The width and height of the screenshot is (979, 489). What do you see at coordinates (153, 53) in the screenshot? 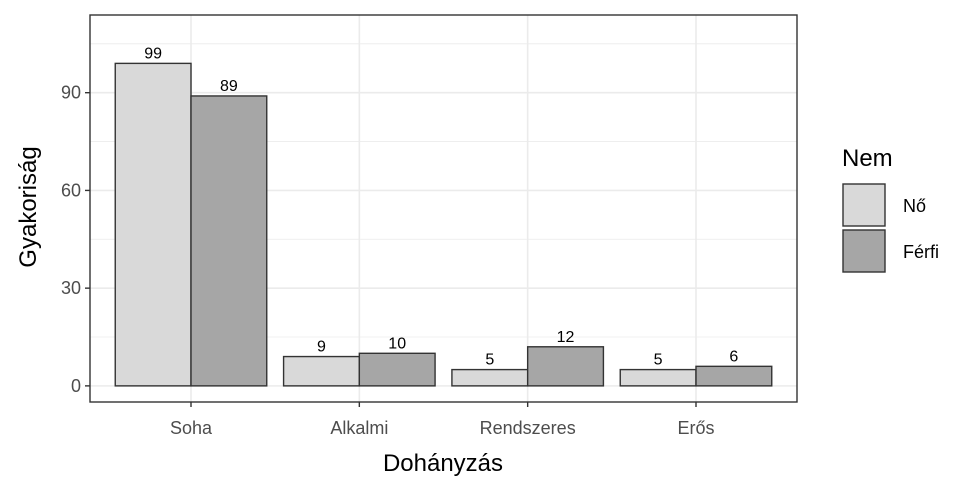
I see `bar-value-label: 99` at bounding box center [153, 53].